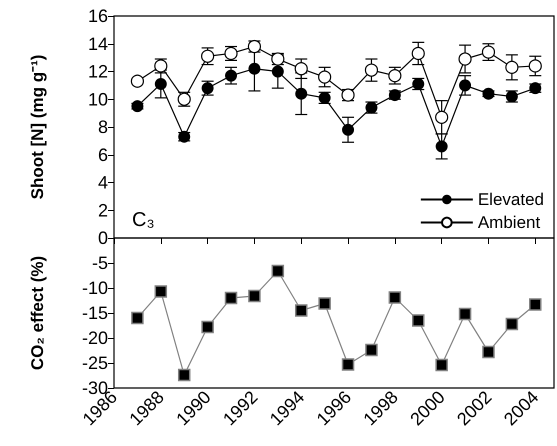  What do you see at coordinates (95, 363) in the screenshot?
I see `y-tick-label: -25` at bounding box center [95, 363].